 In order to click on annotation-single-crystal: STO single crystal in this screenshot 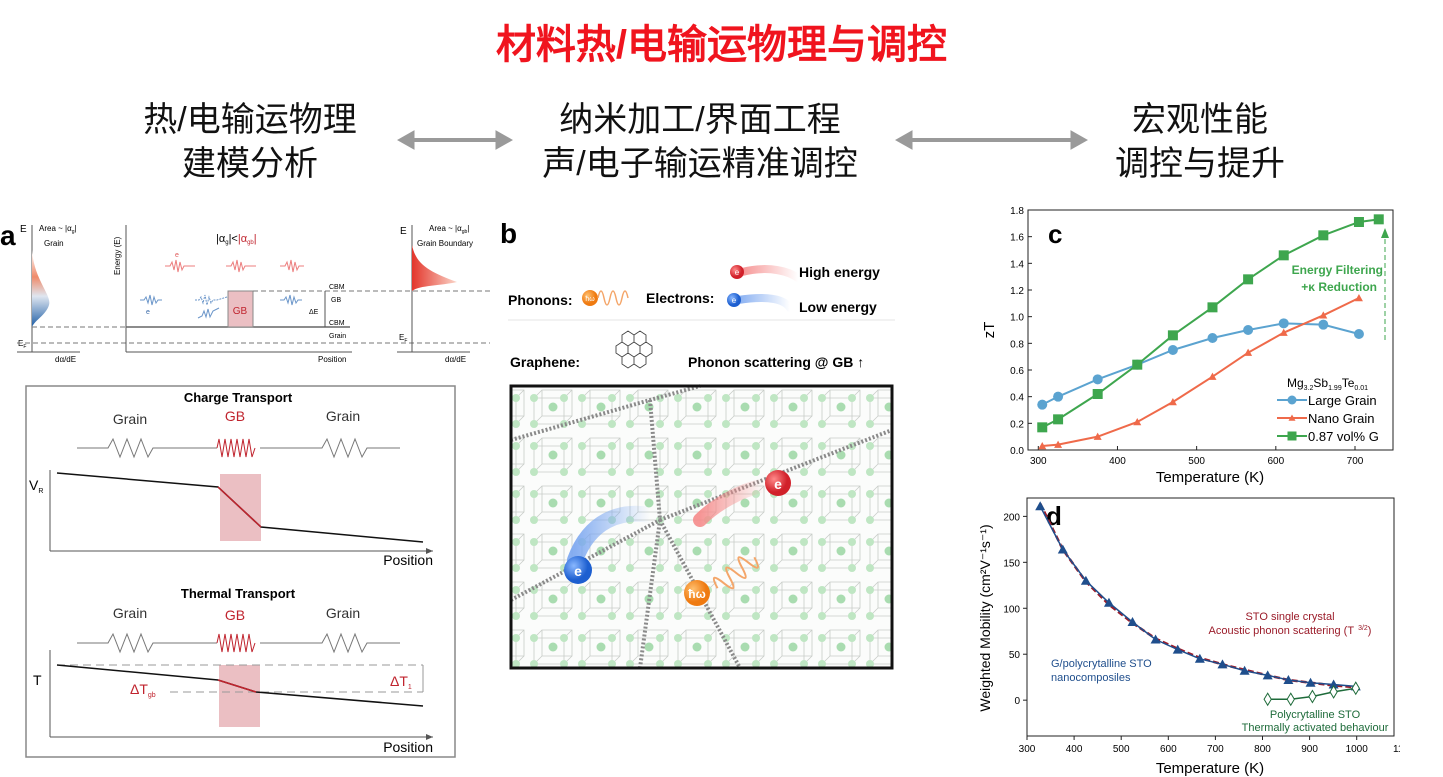, I will do `click(1289, 617)`.